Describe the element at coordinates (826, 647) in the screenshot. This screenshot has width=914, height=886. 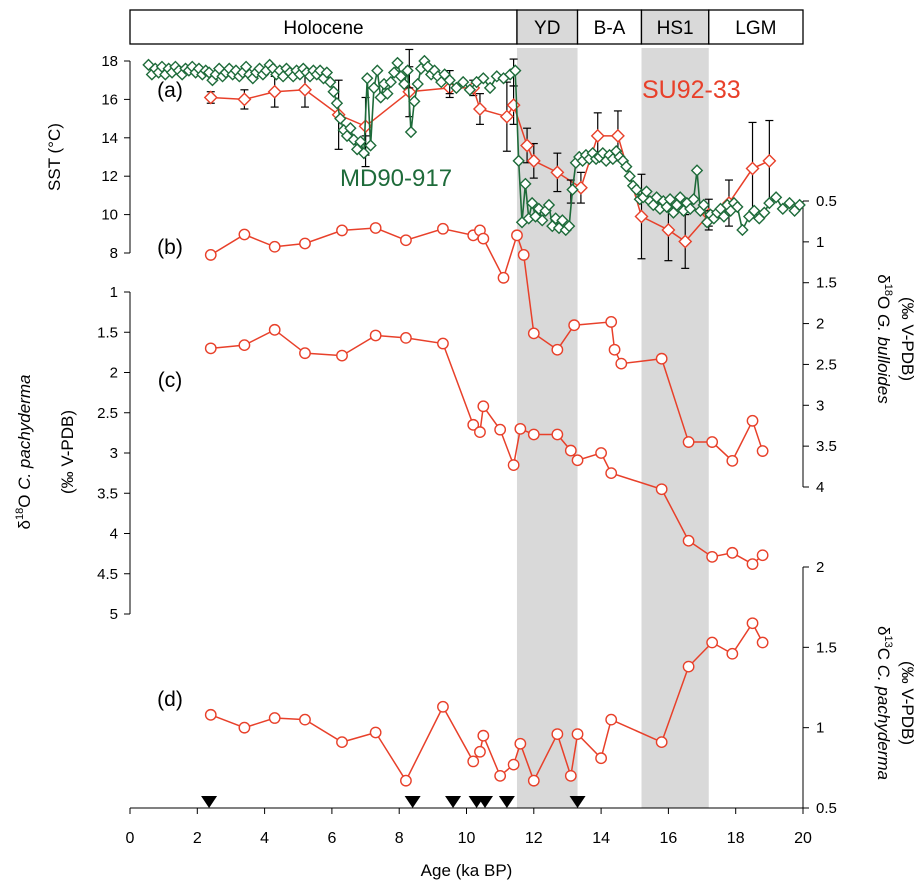
I see `pachyderma_c-tick-label: 1.5` at that location.